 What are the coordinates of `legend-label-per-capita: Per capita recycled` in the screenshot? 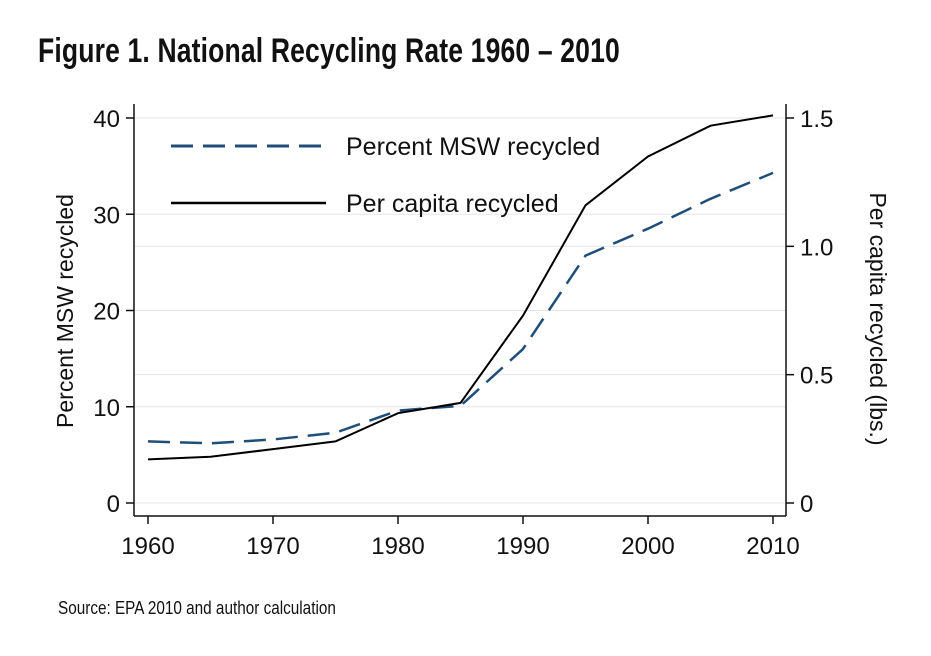 It's located at (452, 204).